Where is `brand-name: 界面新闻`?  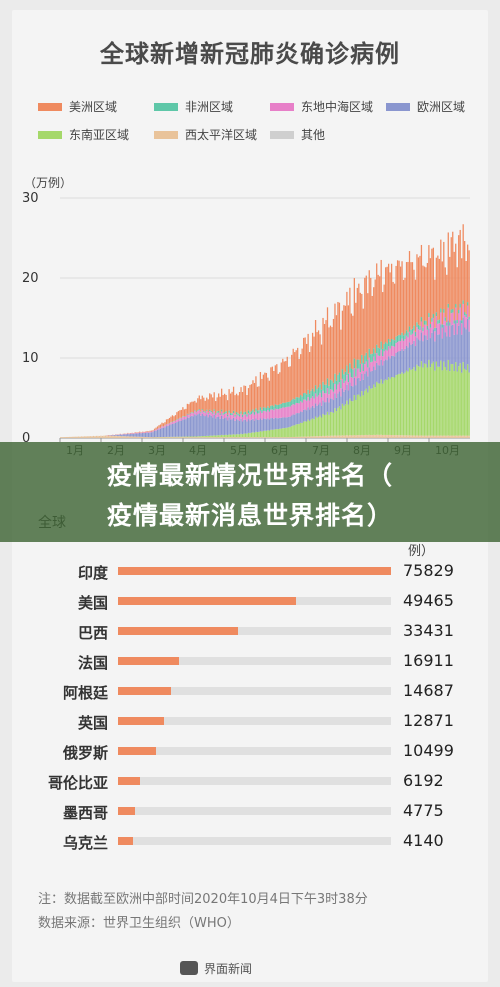
brand-name: 界面新闻 is located at coordinates (228, 968).